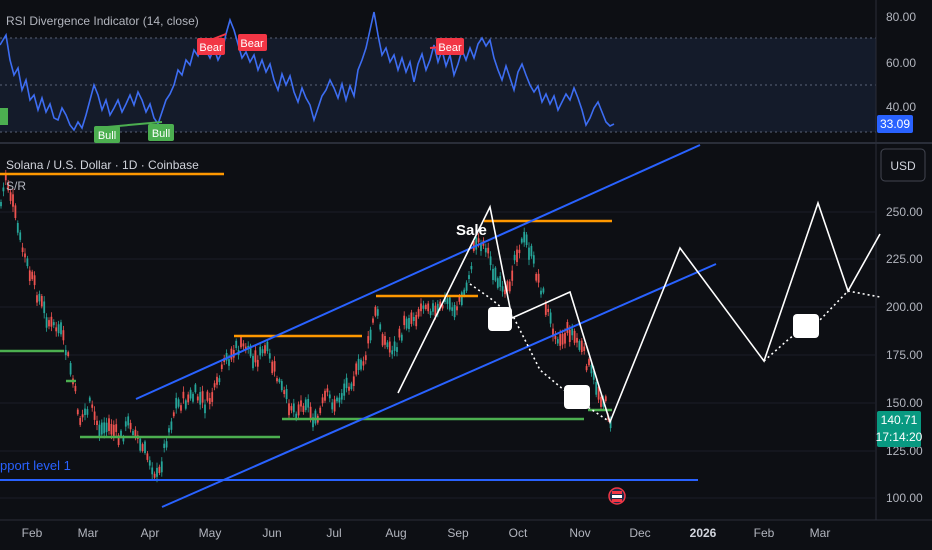  Describe the element at coordinates (901, 107) in the screenshot. I see `svg-text: 40.00` at that location.